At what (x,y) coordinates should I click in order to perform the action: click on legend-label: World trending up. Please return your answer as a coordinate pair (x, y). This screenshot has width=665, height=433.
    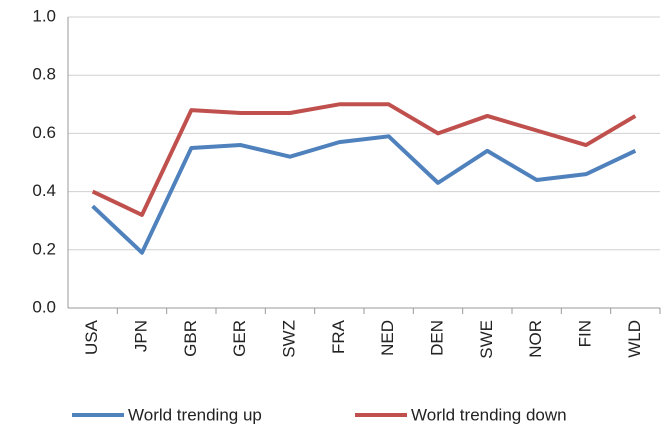
    Looking at the image, I should click on (195, 414).